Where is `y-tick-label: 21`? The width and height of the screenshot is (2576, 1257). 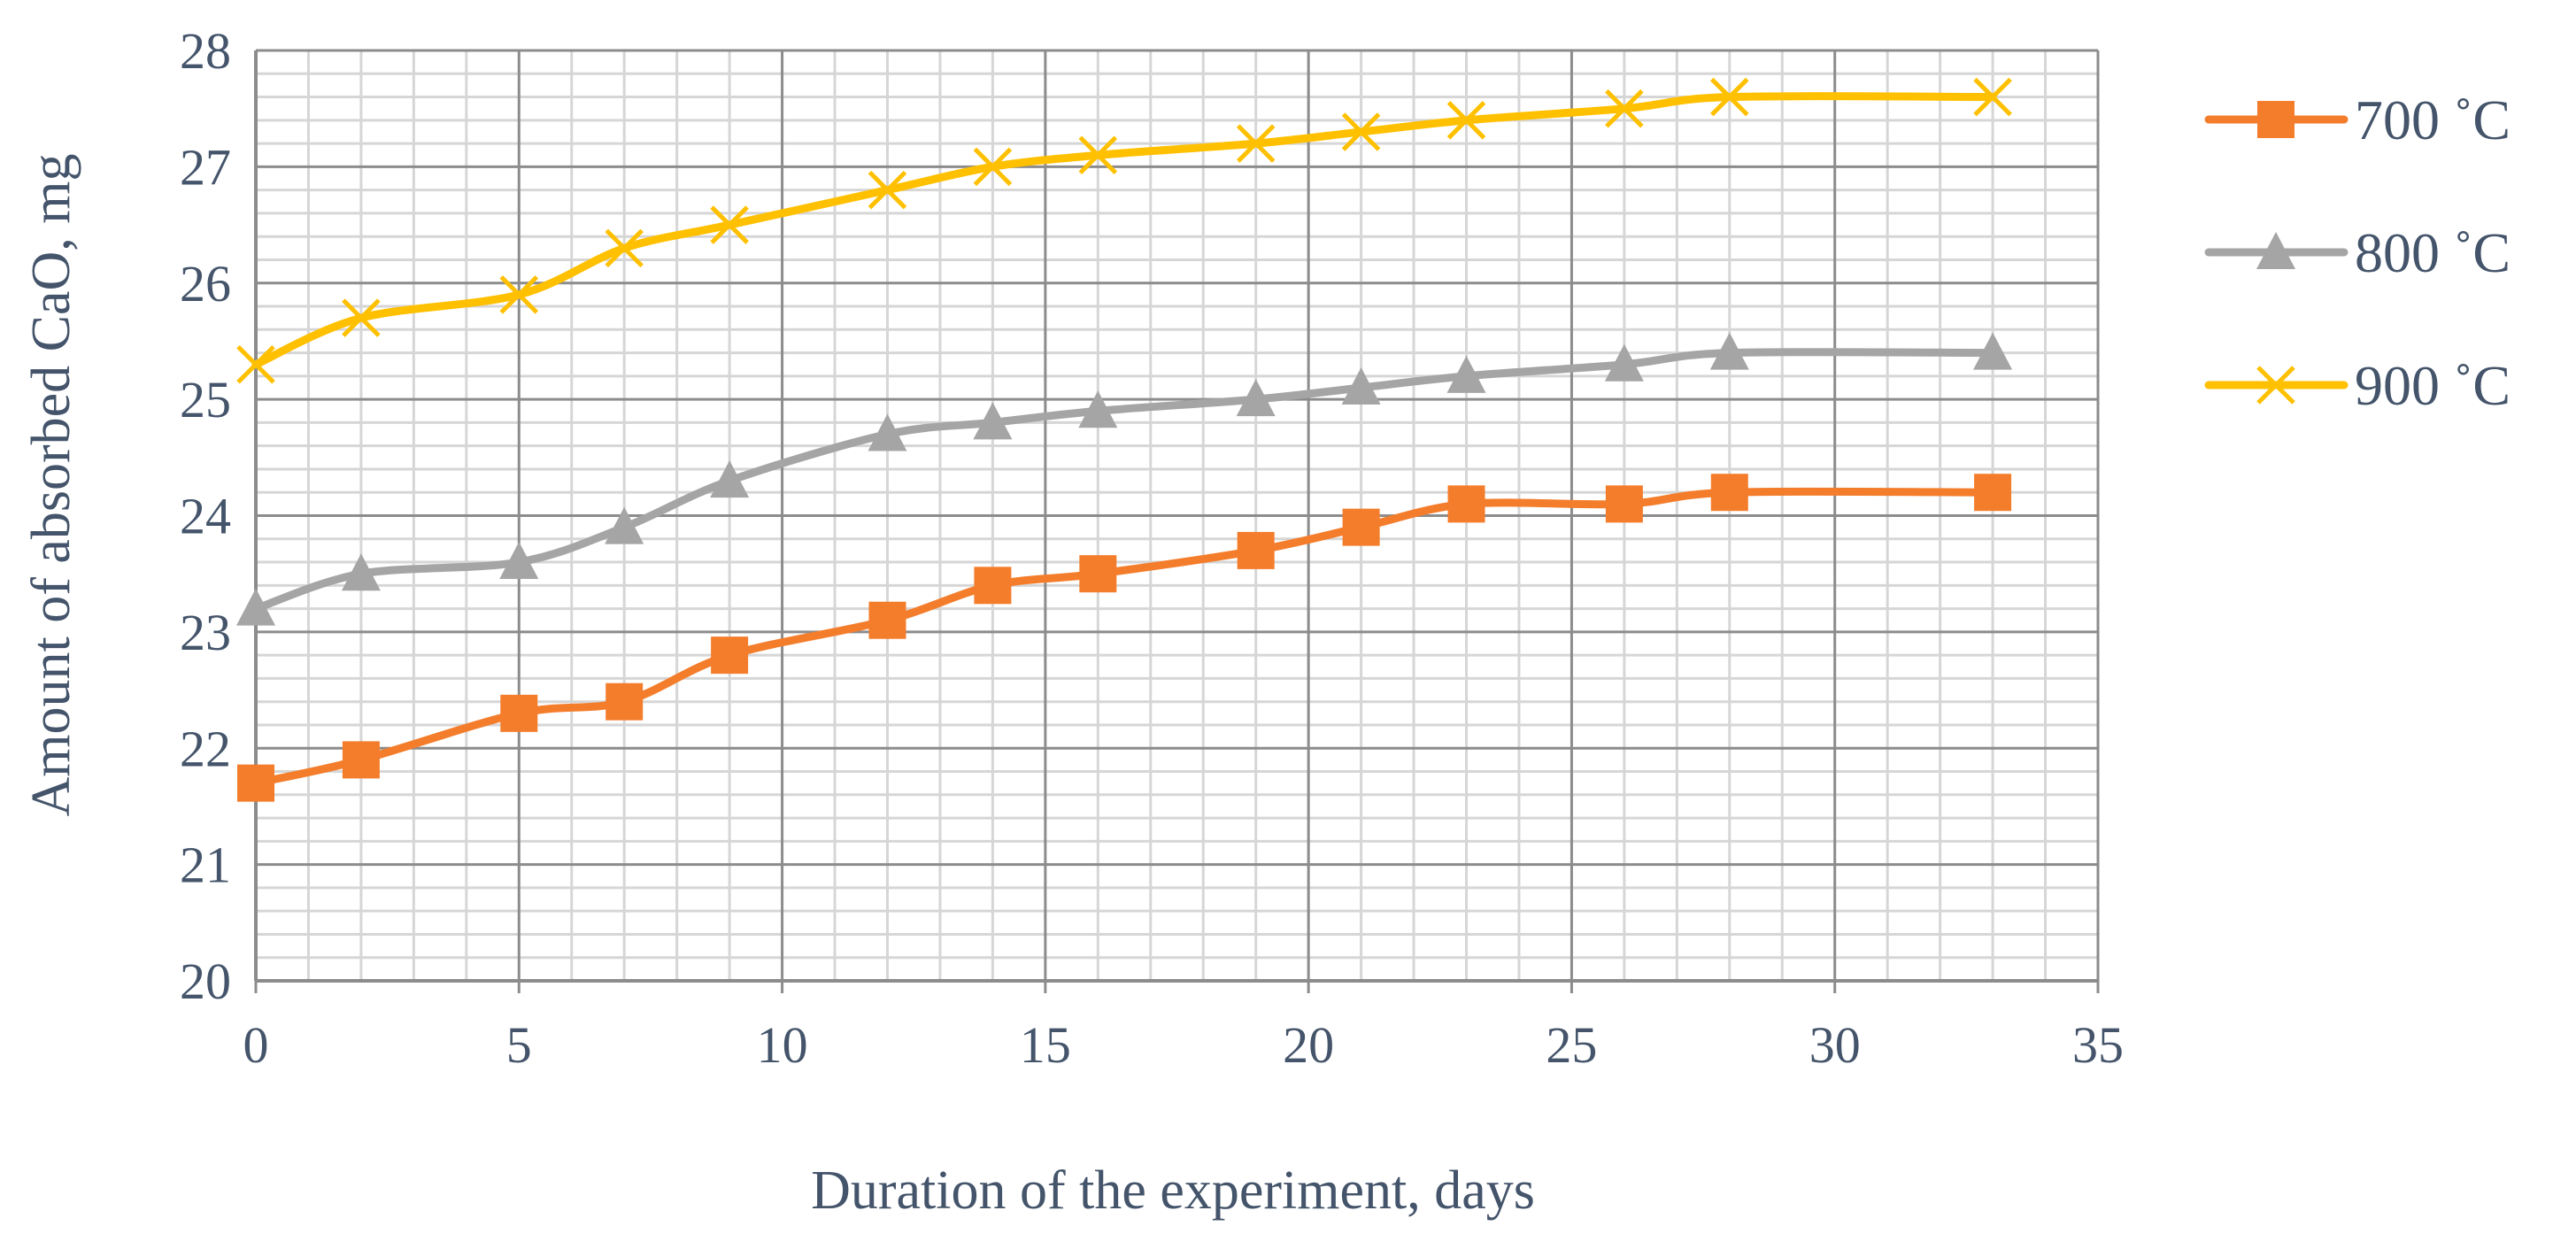 y-tick-label: 21 is located at coordinates (205, 865).